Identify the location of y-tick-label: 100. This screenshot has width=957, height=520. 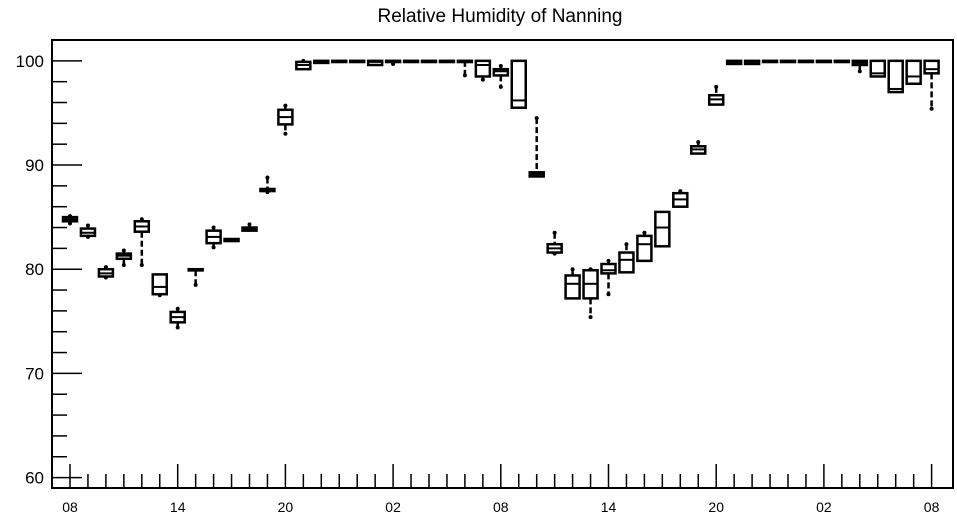
(30, 61).